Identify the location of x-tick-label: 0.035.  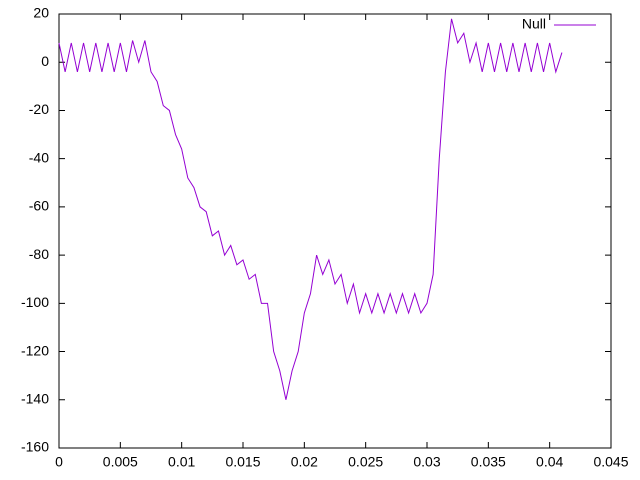
(488, 462).